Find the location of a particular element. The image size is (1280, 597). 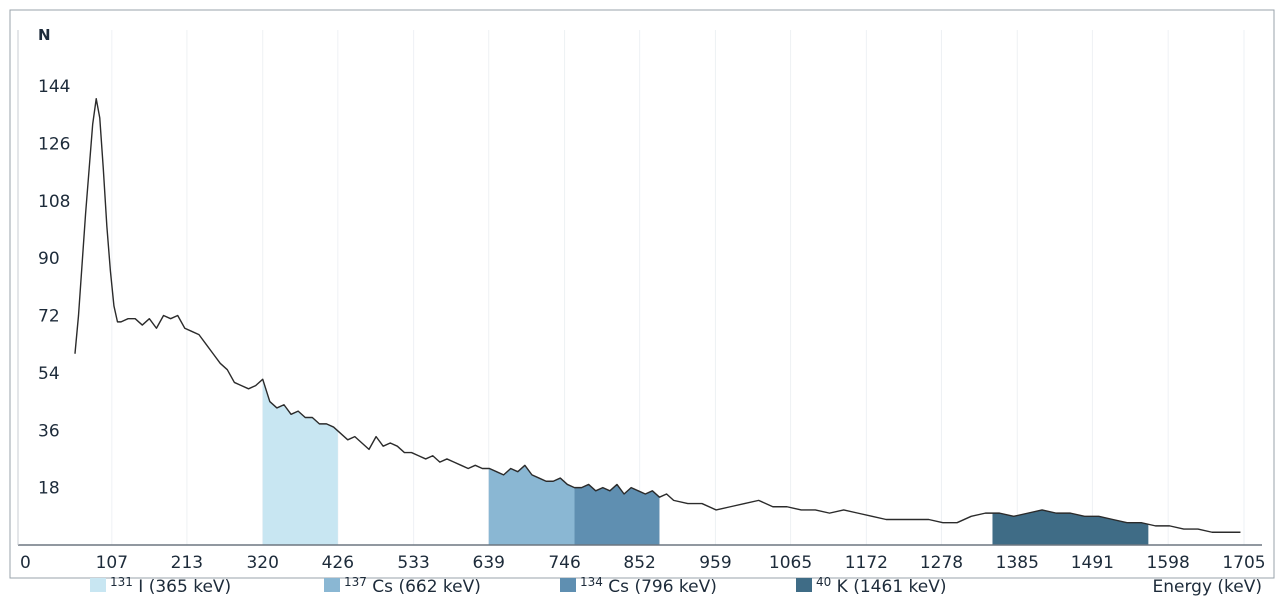

x-tick-852: 852 is located at coordinates (639, 563).